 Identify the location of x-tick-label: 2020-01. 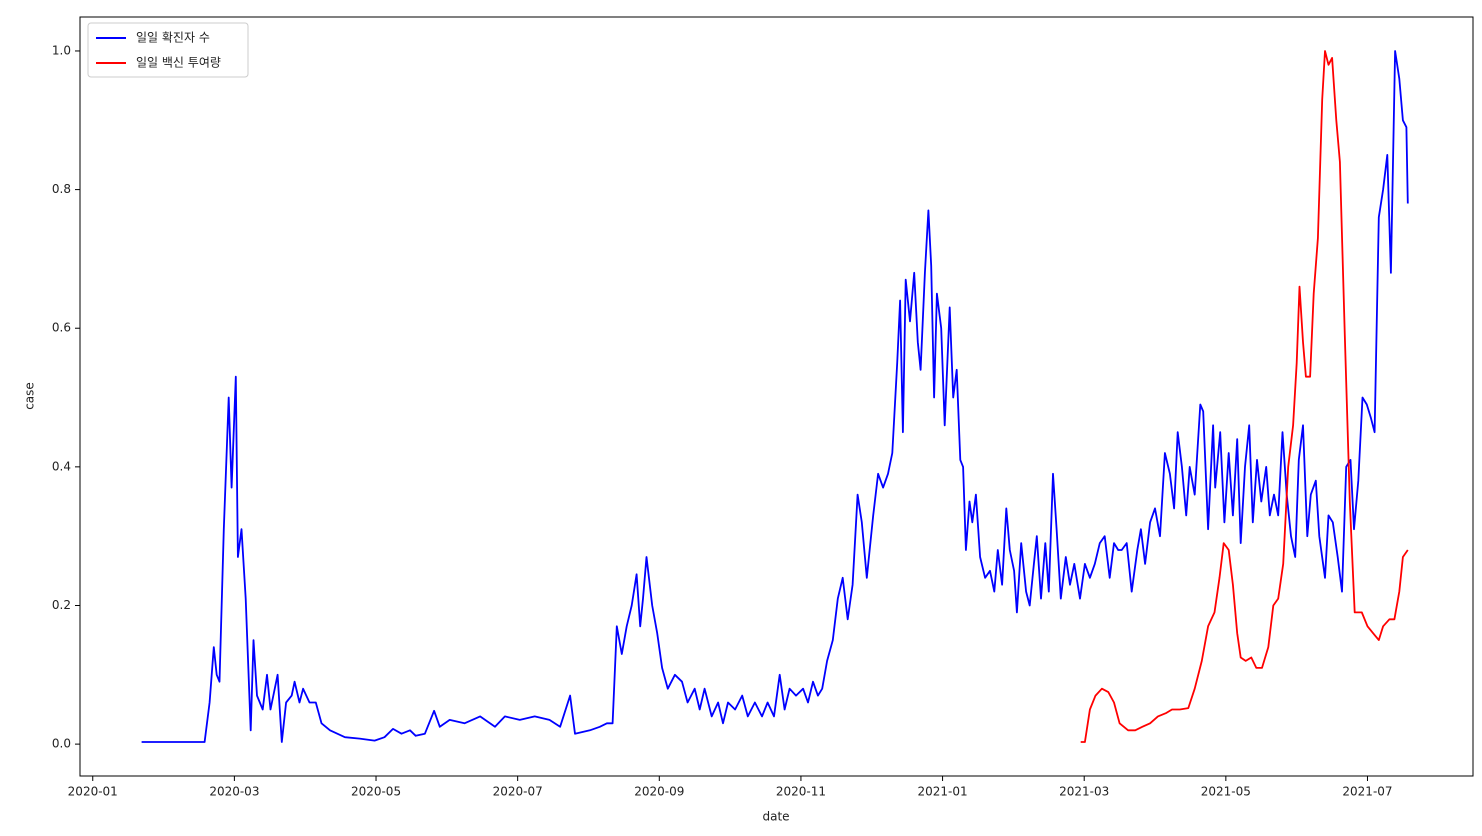
(93, 792).